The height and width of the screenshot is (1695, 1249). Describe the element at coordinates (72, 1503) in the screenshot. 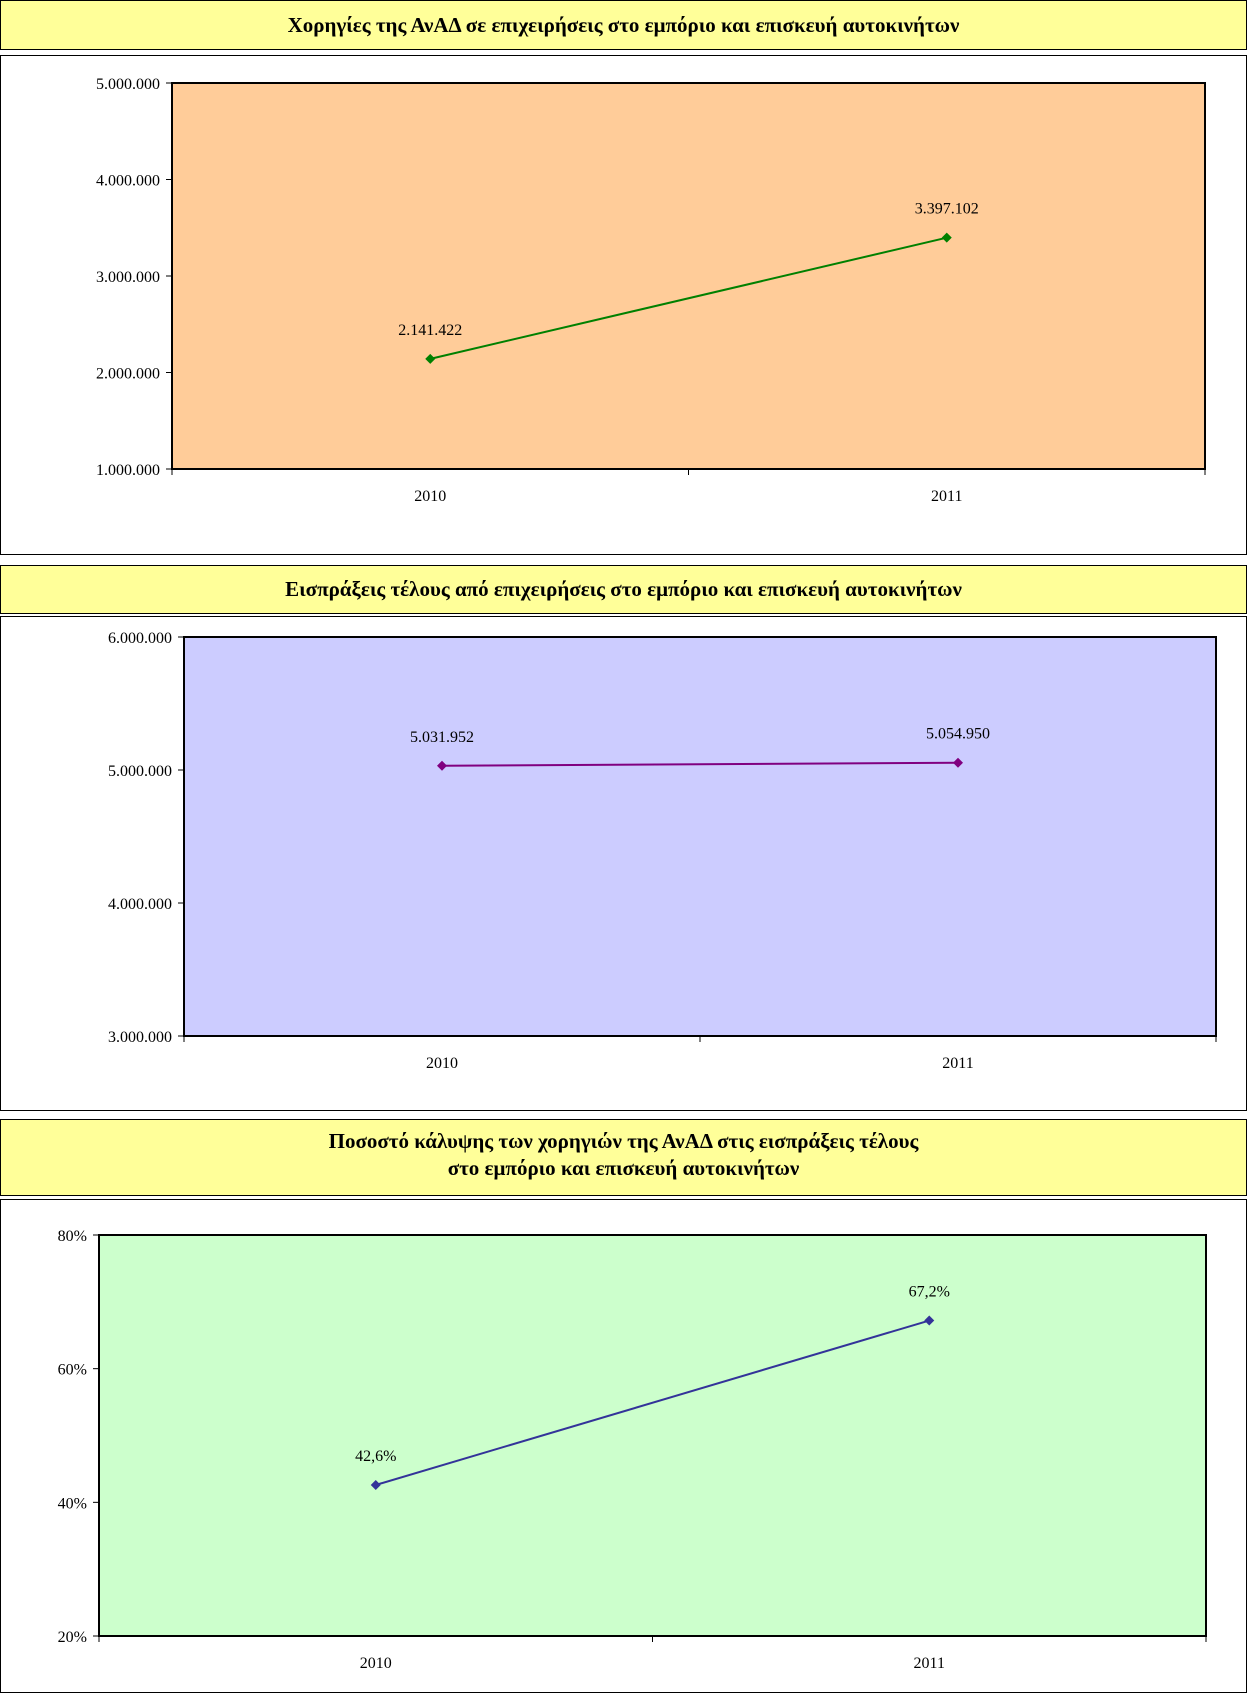

I see `y-tick-label: 40%` at that location.